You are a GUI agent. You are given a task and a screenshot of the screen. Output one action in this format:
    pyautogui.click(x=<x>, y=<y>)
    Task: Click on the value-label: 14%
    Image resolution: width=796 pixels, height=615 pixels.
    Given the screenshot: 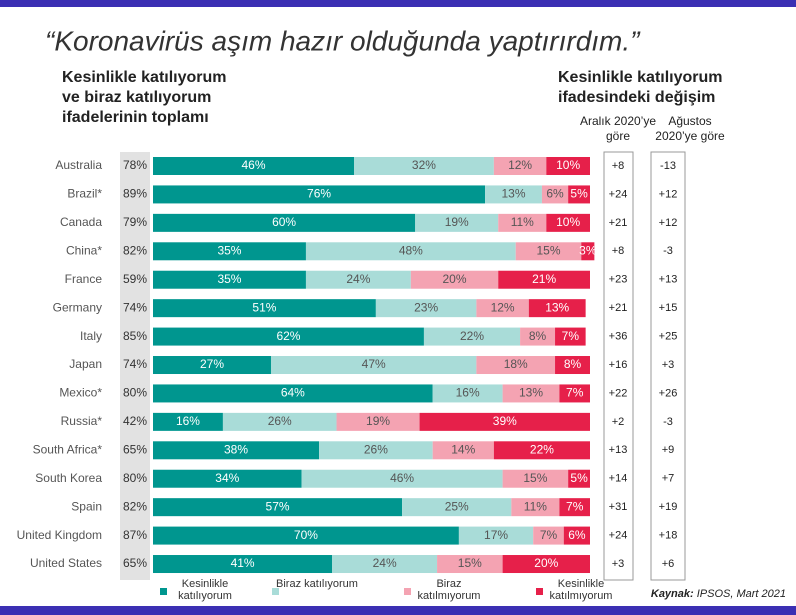 What is the action you would take?
    pyautogui.click(x=463, y=449)
    